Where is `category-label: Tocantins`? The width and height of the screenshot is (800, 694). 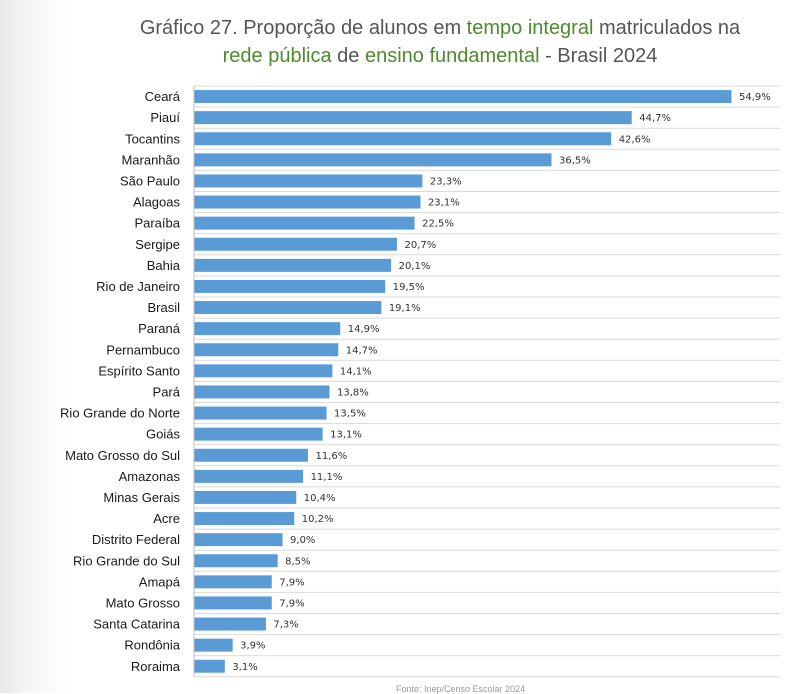 category-label: Tocantins is located at coordinates (152, 138).